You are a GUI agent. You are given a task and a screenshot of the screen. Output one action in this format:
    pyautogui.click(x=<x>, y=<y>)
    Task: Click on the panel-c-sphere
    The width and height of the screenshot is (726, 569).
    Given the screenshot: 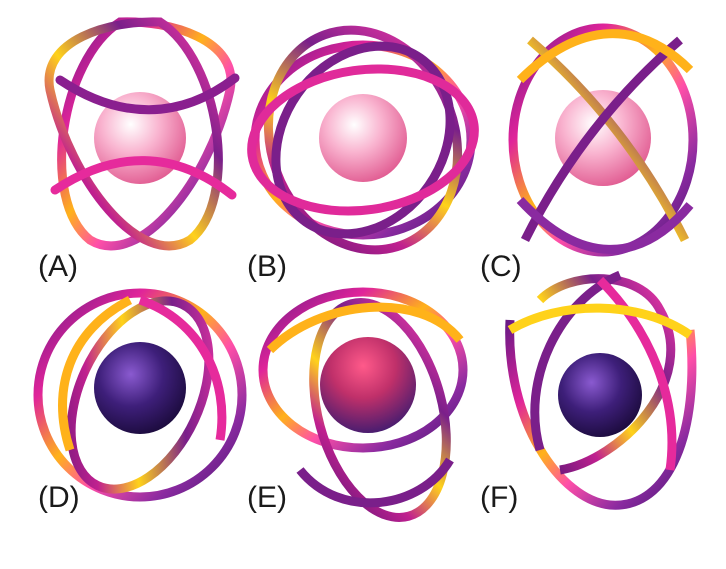 What is the action you would take?
    pyautogui.click(x=603, y=138)
    